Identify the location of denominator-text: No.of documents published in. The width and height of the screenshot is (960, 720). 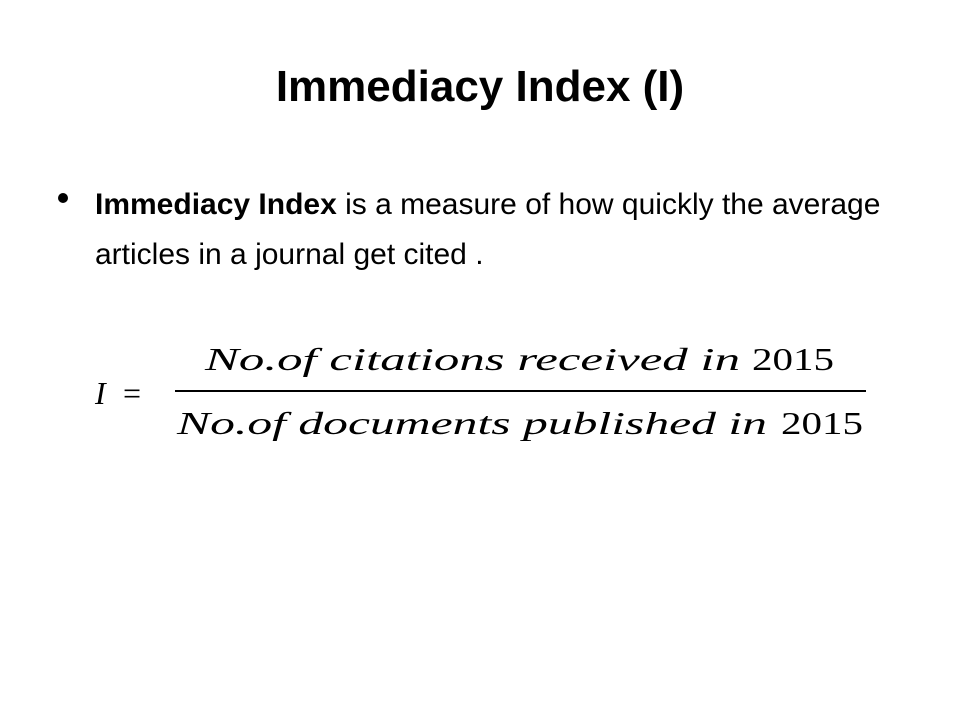
(471, 423).